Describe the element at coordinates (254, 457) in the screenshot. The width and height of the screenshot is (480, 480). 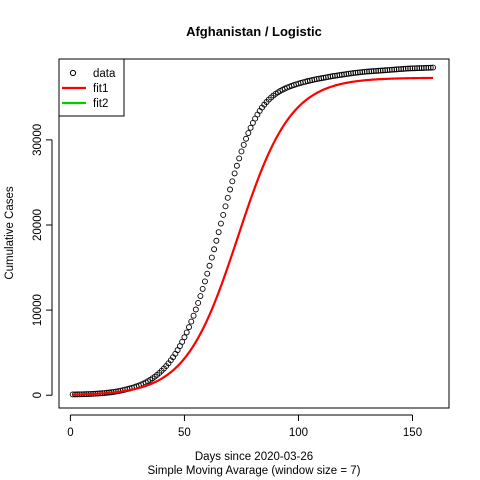
I see `x-axis-label: Days since 2020-03-26` at that location.